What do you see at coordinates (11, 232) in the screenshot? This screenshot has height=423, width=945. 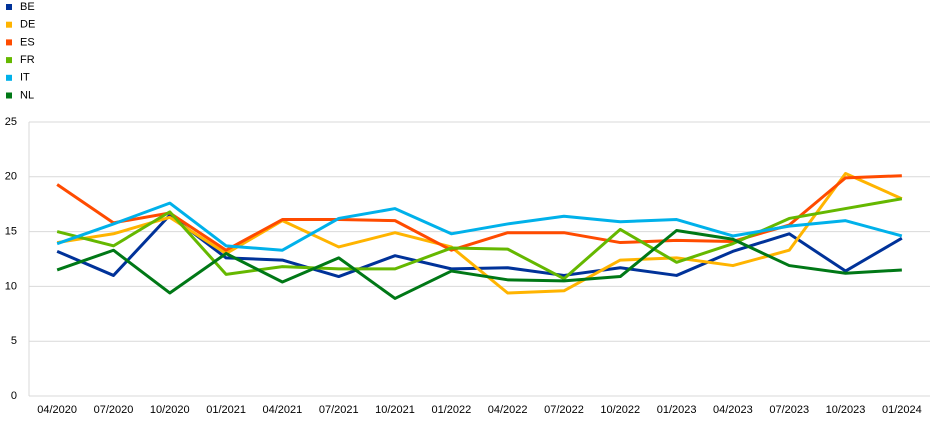 I see `y-tick-label: 15` at bounding box center [11, 232].